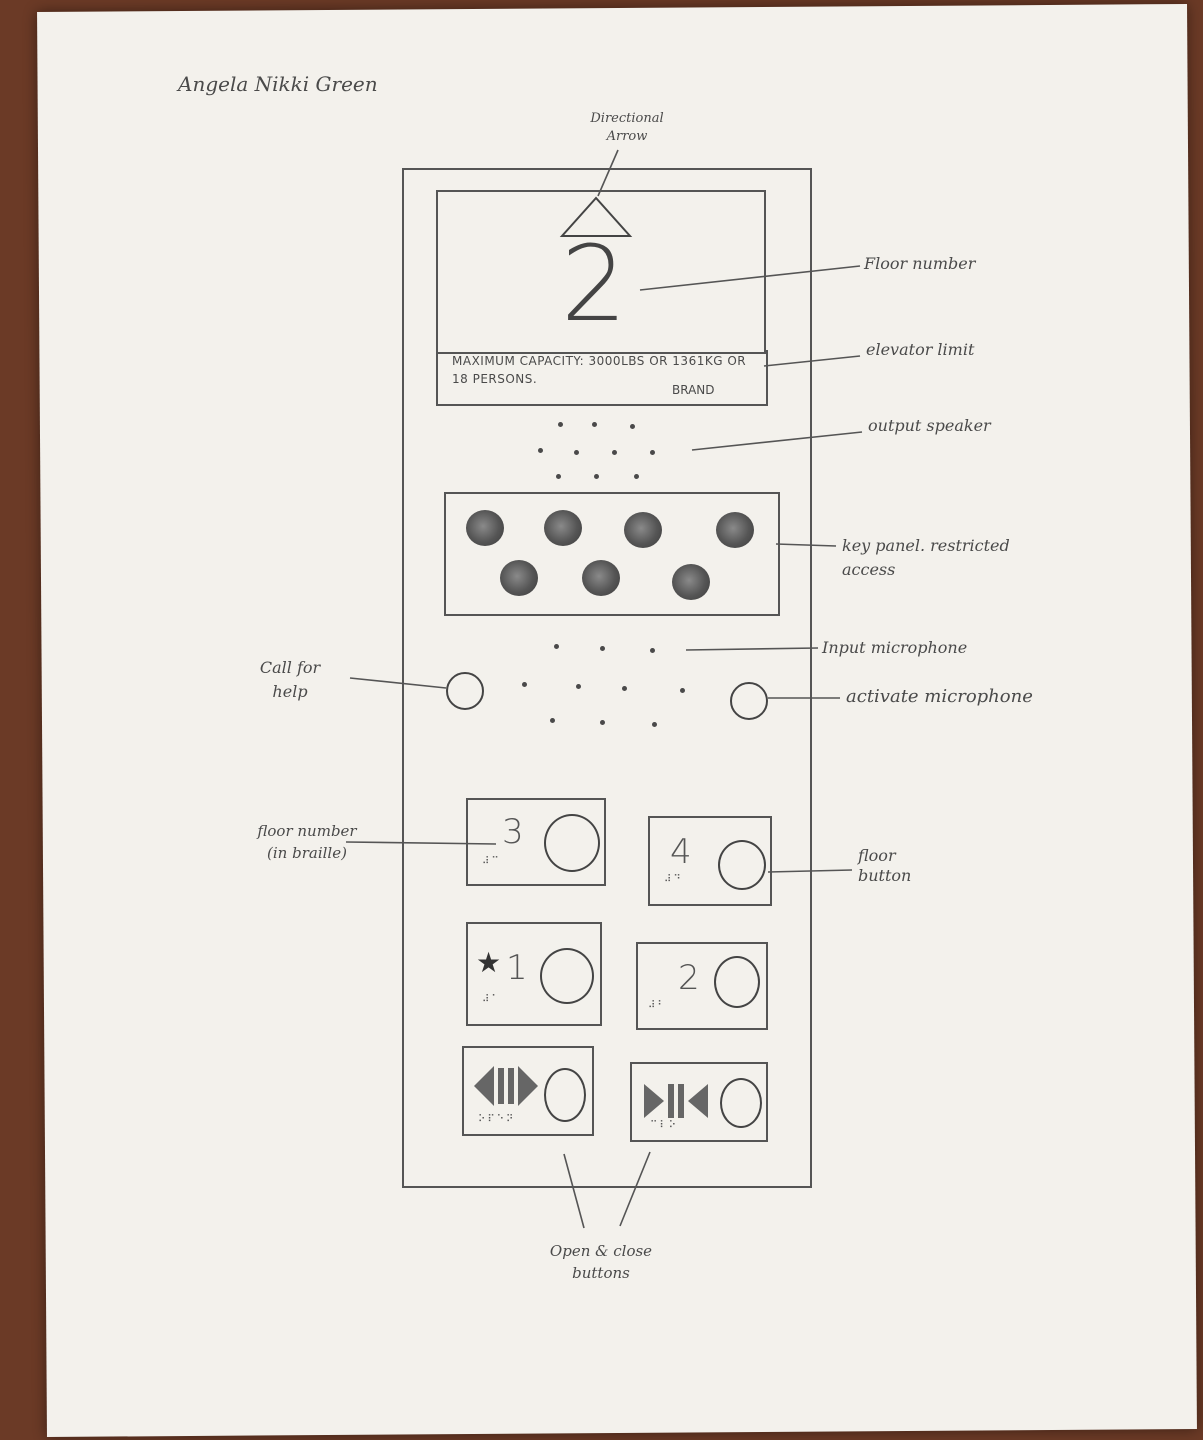 Image resolution: width=1203 pixels, height=1440 pixels. Describe the element at coordinates (689, 978) in the screenshot. I see `floor-button-label: 2` at that location.